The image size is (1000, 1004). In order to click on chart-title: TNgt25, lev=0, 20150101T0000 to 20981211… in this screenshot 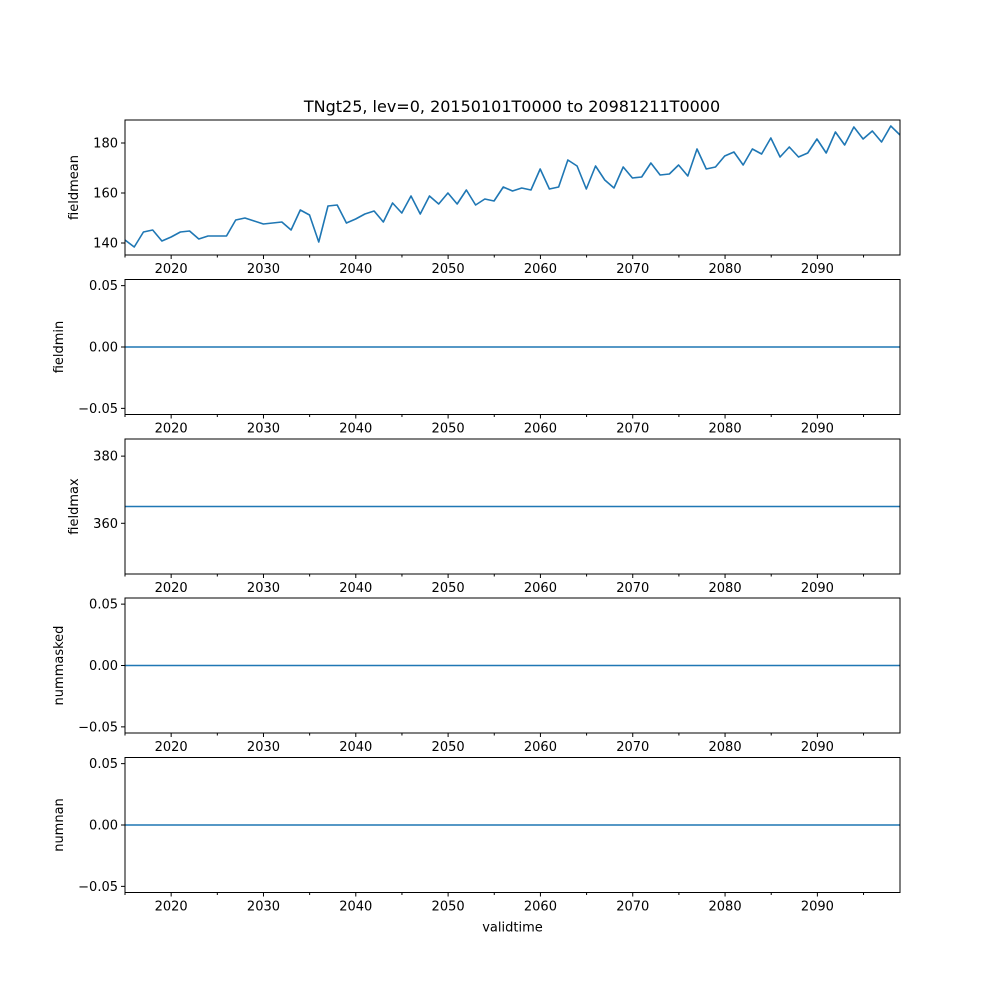, I will do `click(511, 106)`.